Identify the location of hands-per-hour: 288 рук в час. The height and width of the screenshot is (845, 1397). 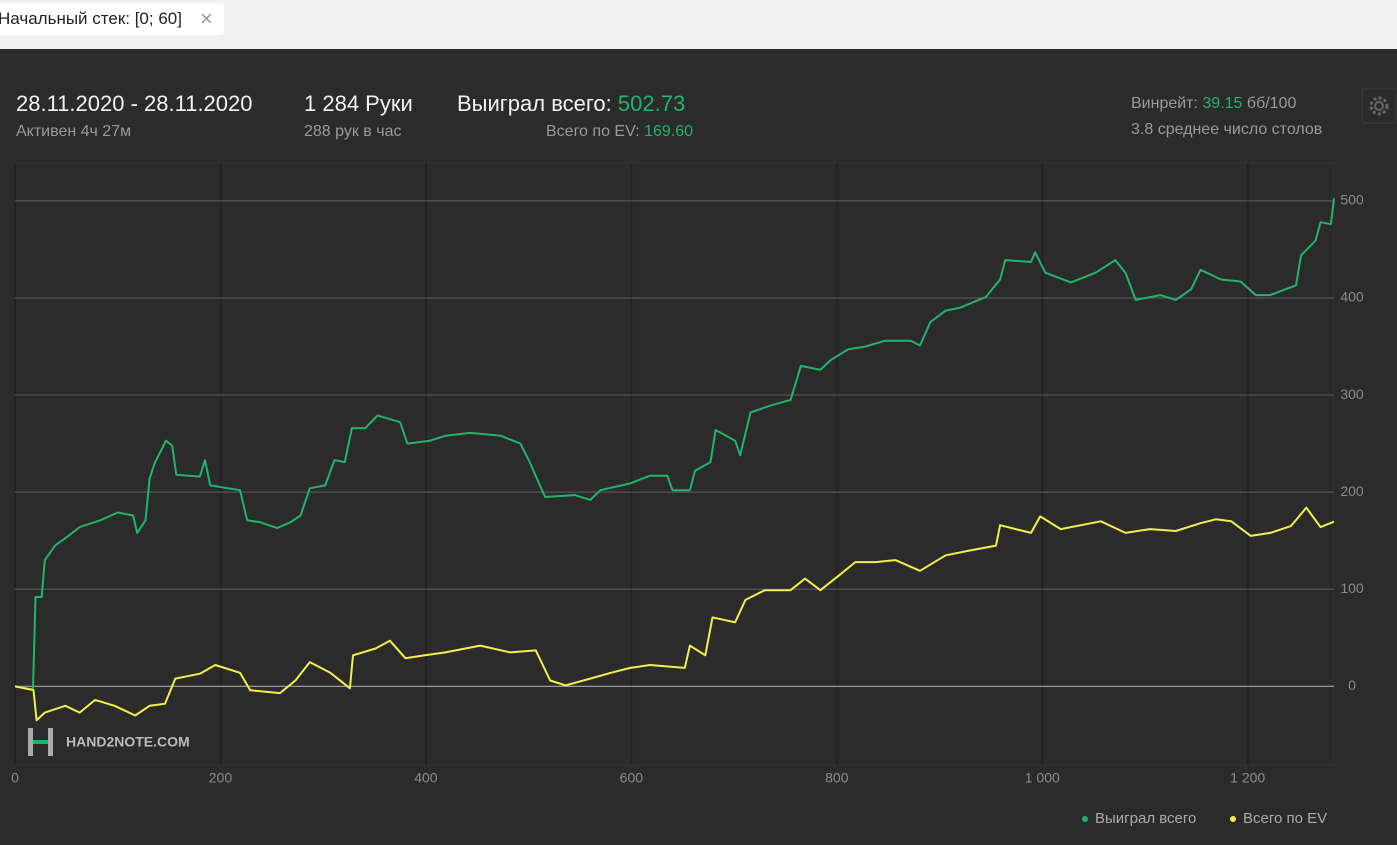
(353, 131).